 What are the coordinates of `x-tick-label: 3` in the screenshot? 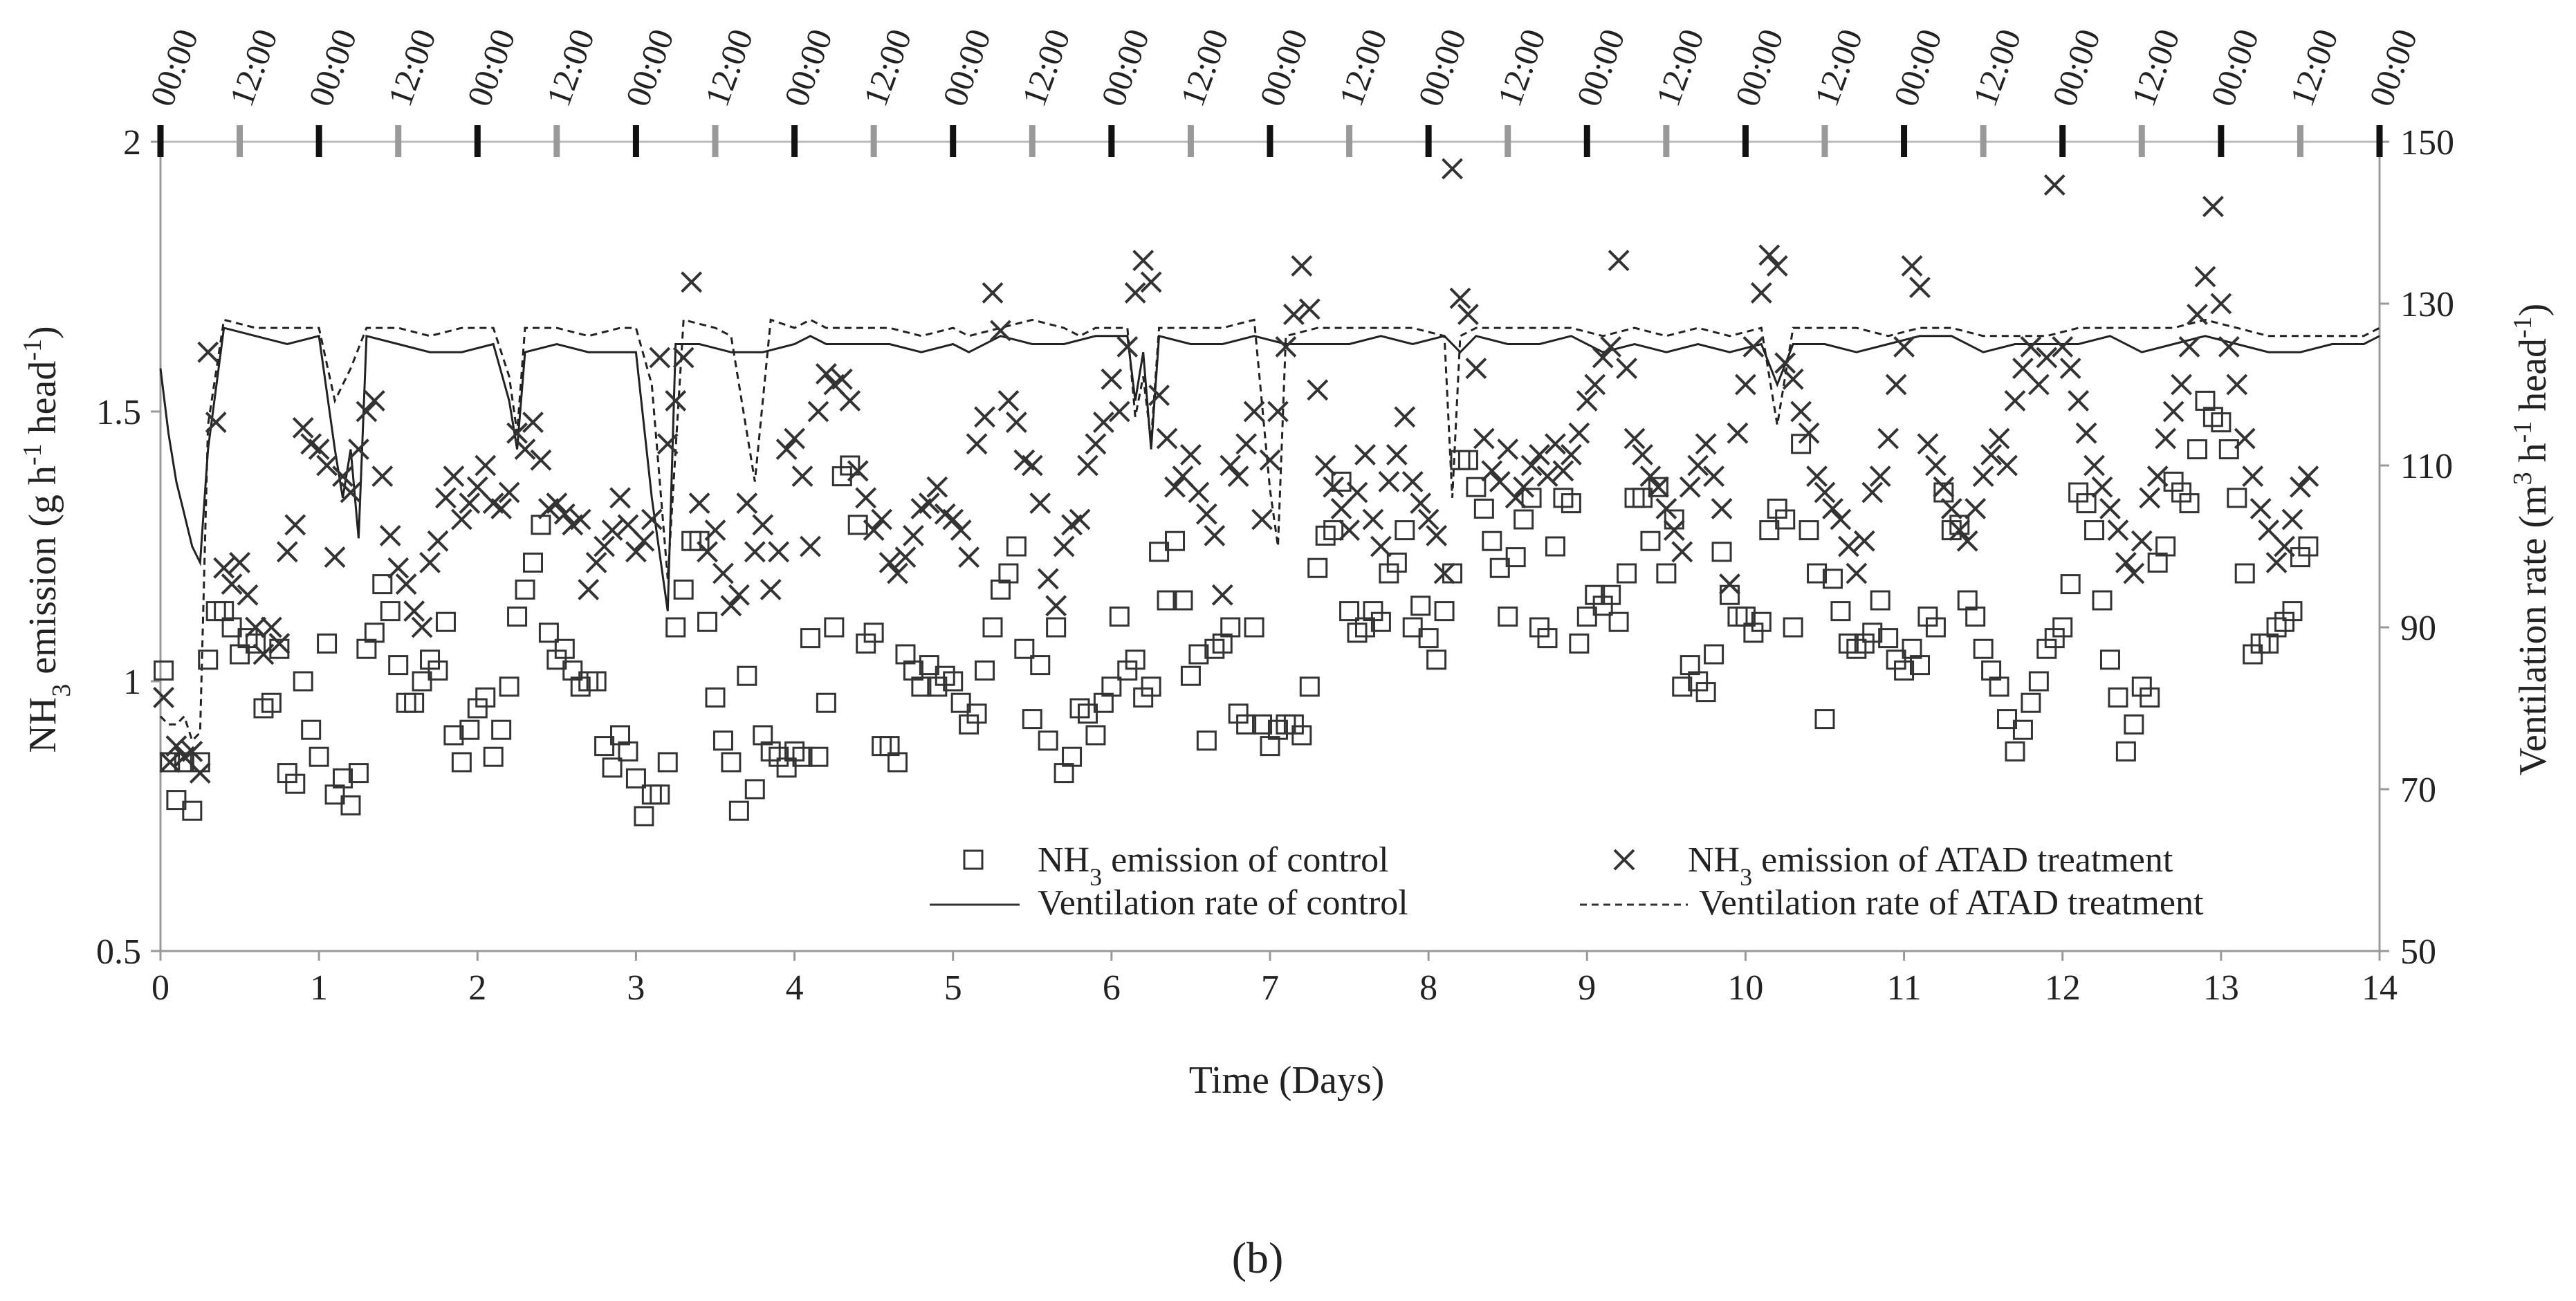 It's located at (636, 988).